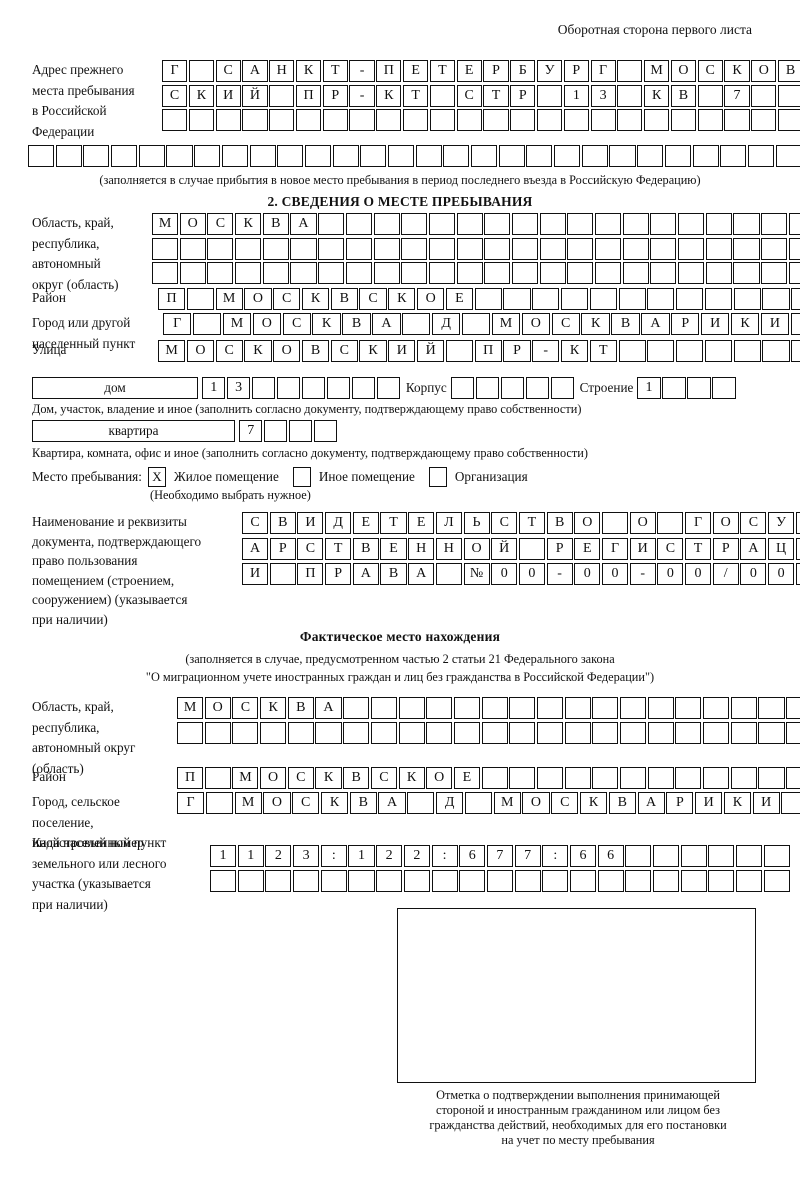 This screenshot has height=1180, width=800. Describe the element at coordinates (781, 548) in the screenshot. I see `char-cell: Ц` at that location.